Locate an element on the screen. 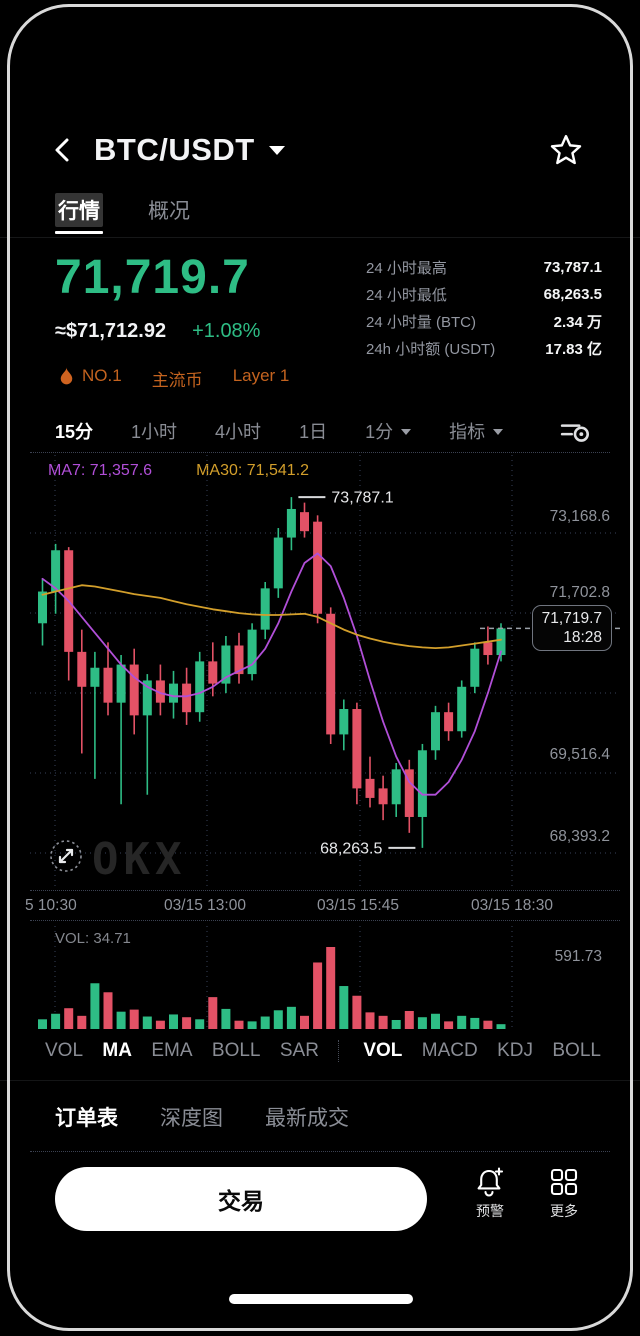  bell-plus-icon is located at coordinates (490, 1182).